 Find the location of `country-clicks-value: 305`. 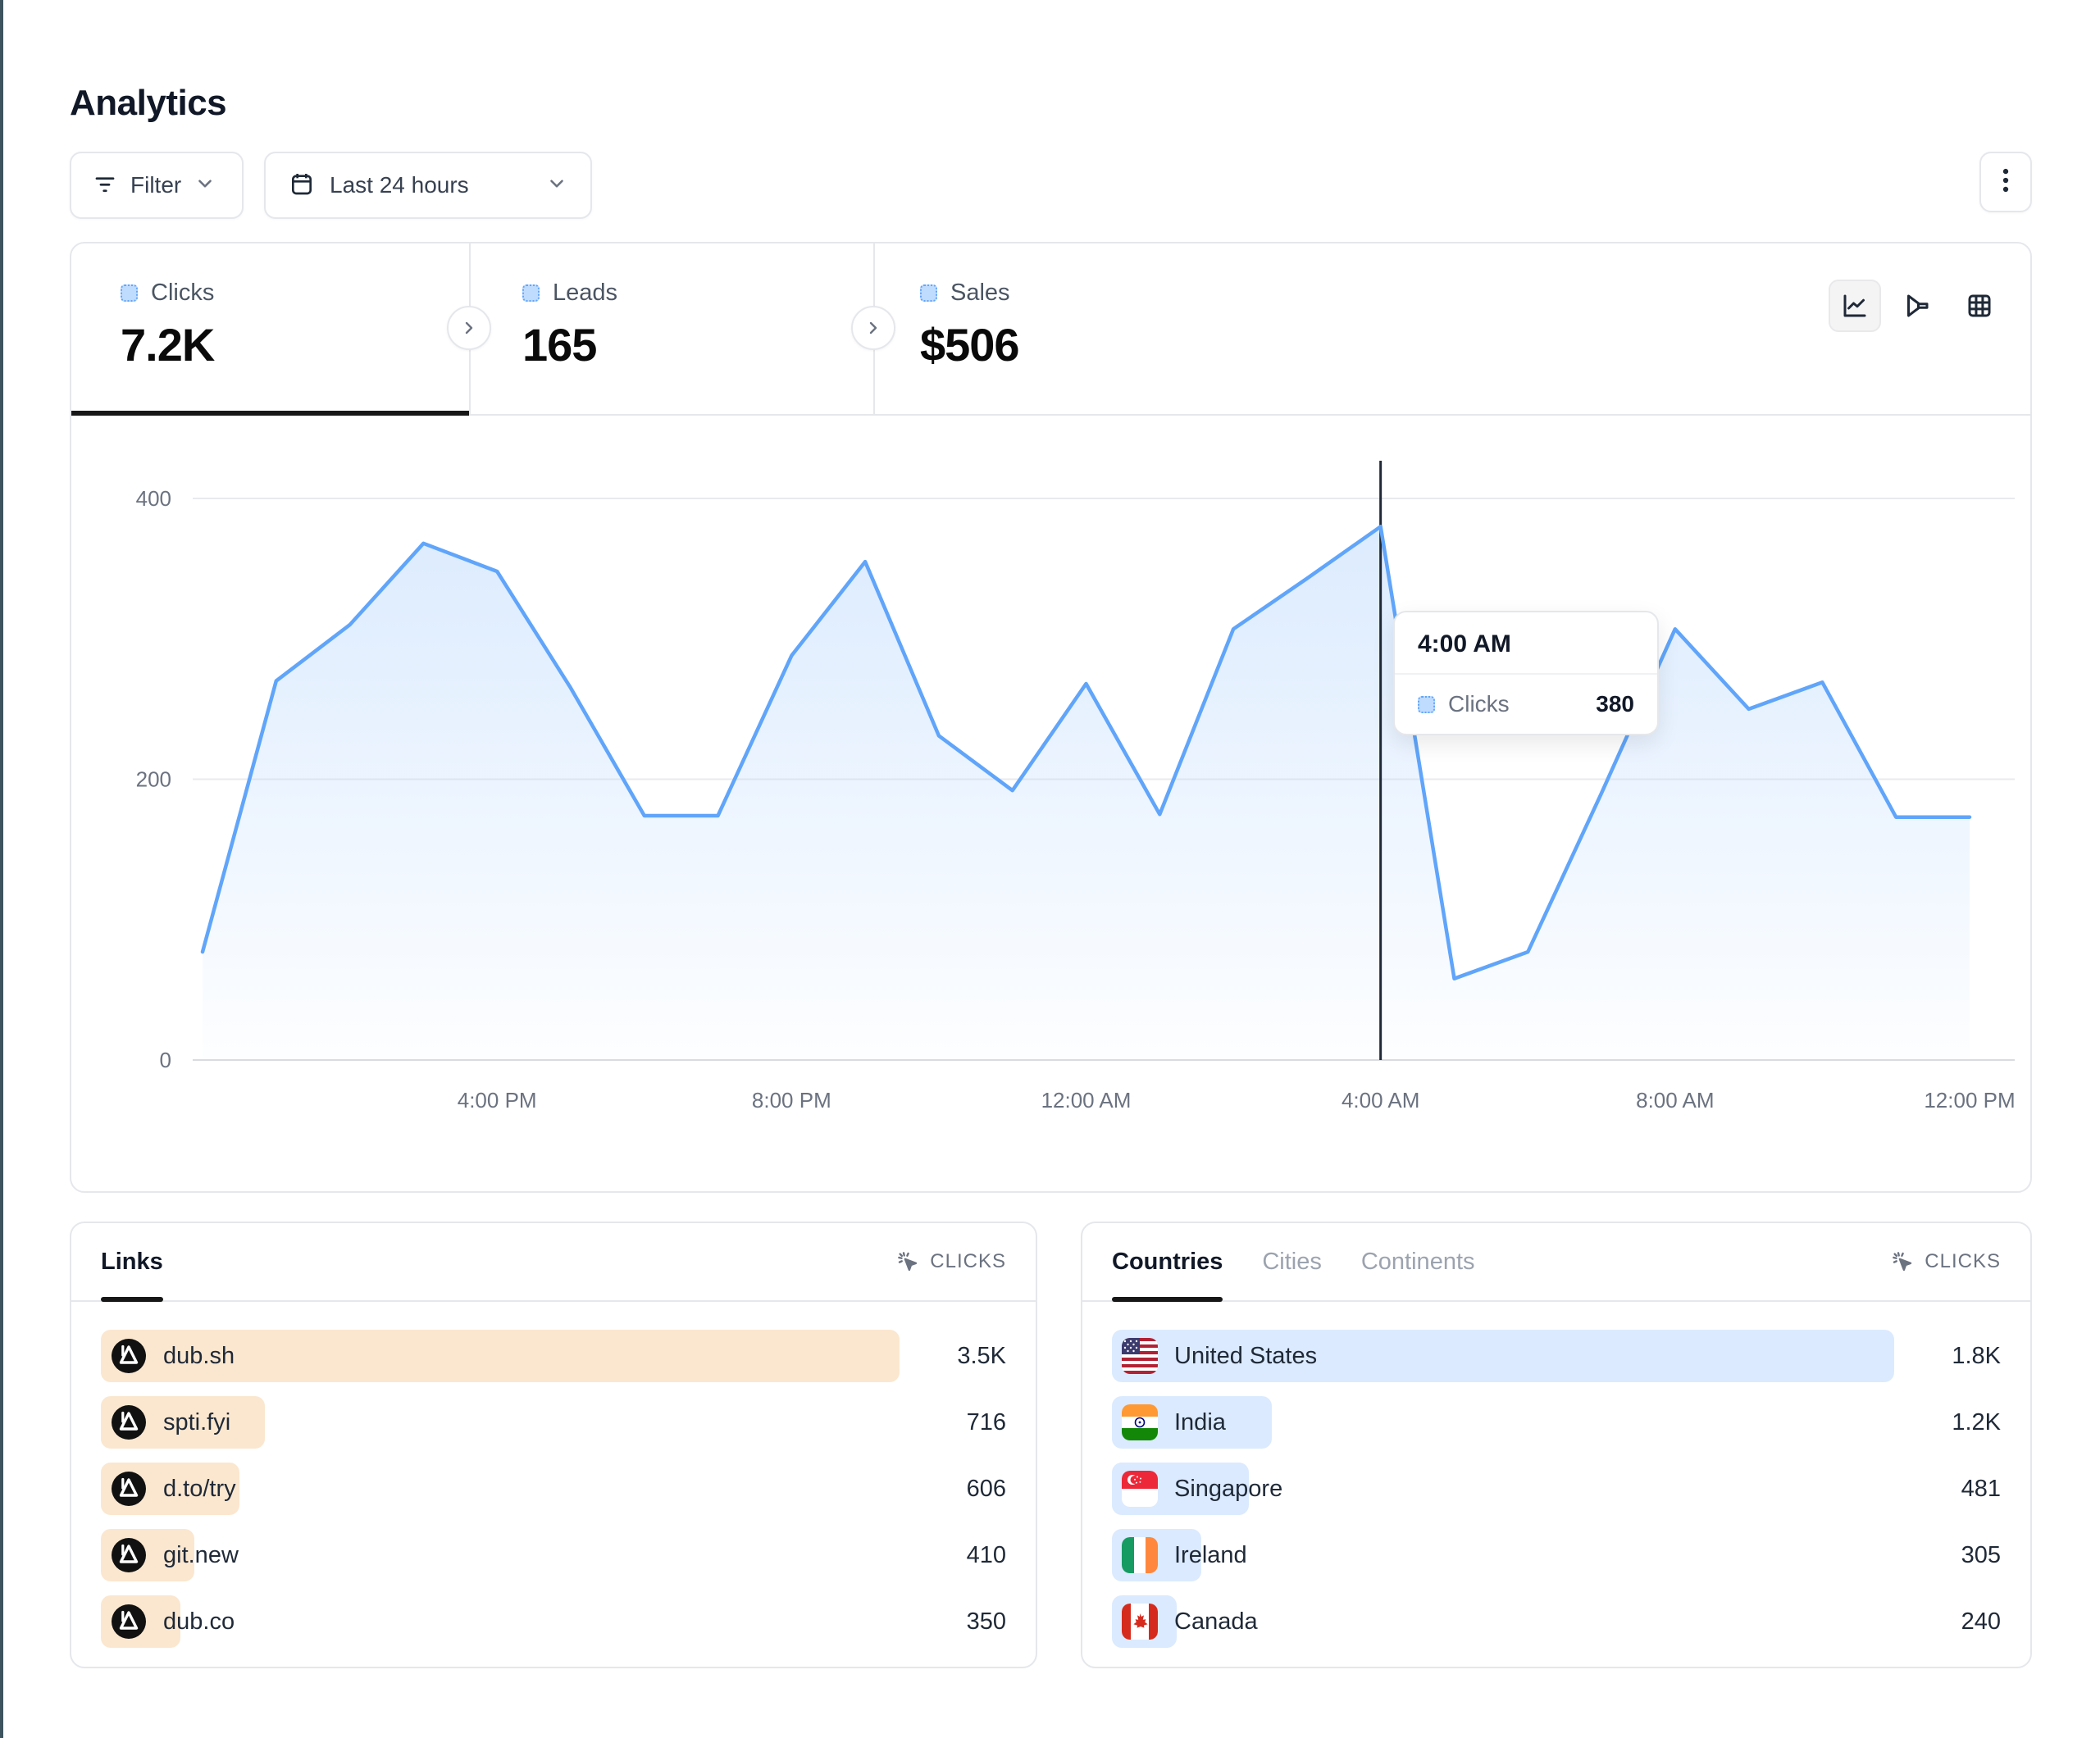

country-clicks-value: 305 is located at coordinates (1981, 1554).